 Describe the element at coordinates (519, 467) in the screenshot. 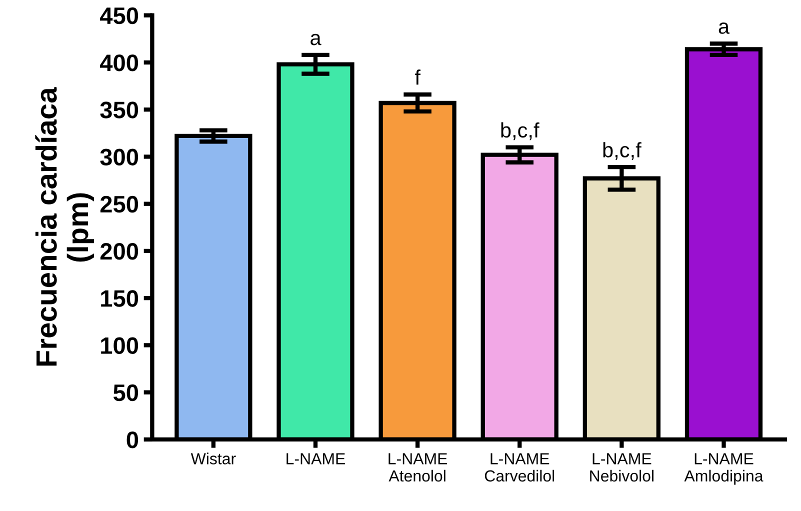

I see `x-tick-label: L-NAME Carvedilol` at that location.